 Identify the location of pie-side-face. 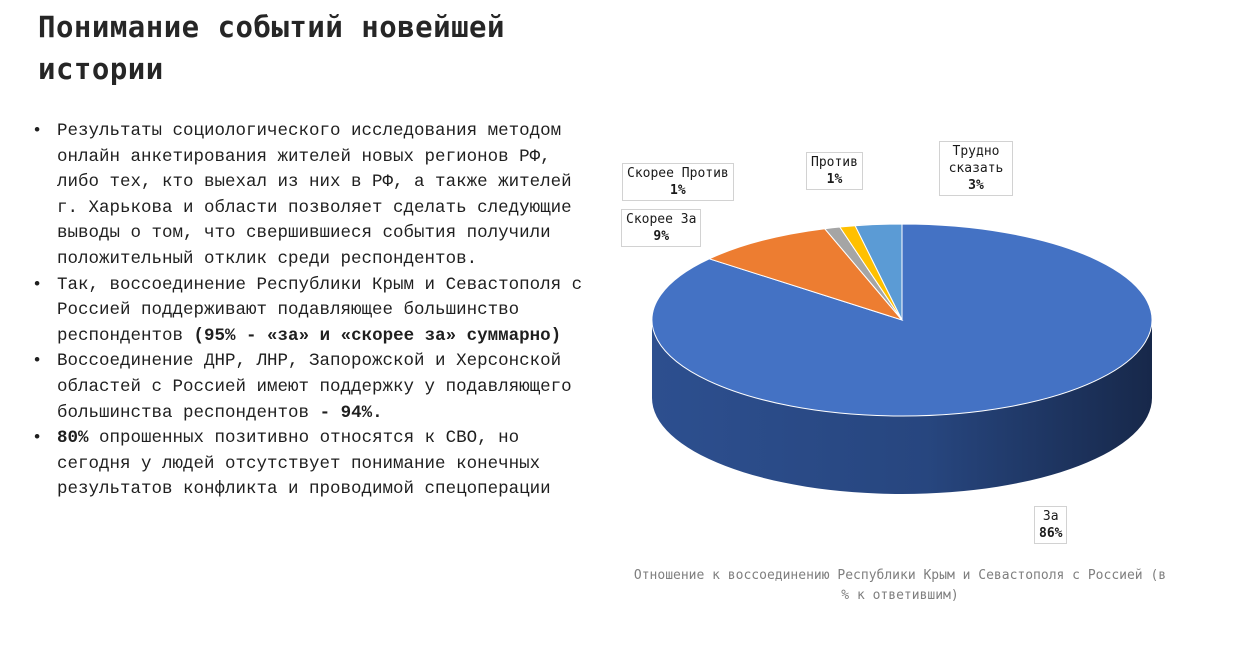
(902, 407).